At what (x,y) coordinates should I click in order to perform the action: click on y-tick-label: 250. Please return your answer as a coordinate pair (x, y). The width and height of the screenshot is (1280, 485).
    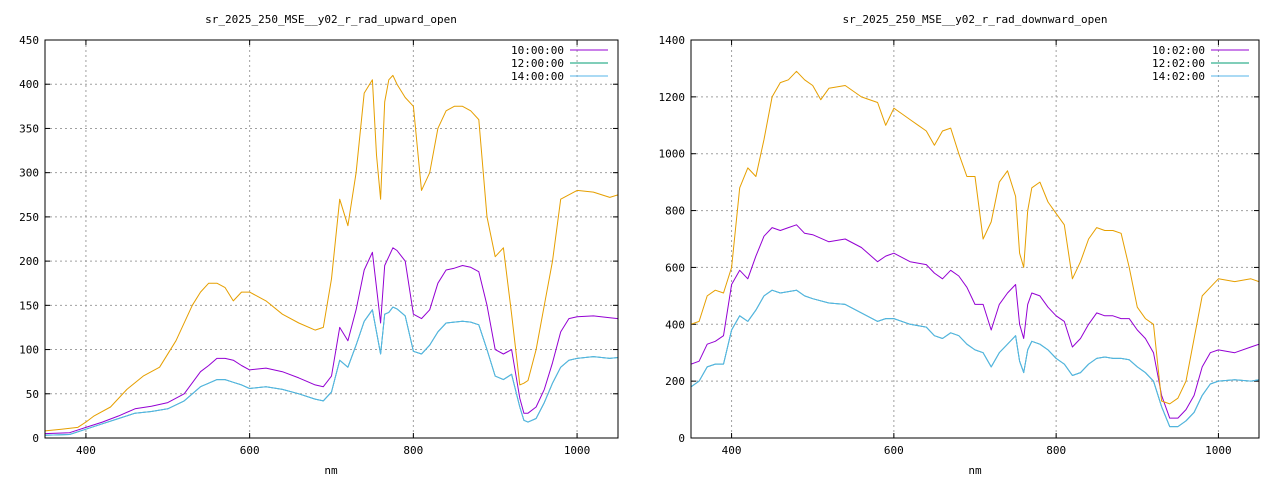
    Looking at the image, I should click on (29, 217).